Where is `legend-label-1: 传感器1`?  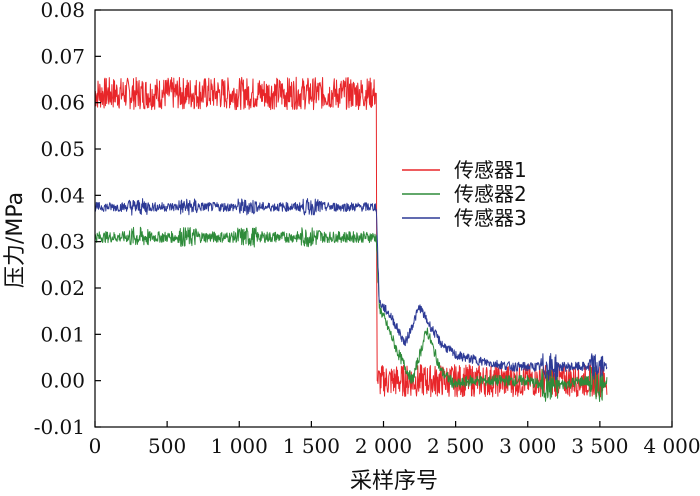 legend-label-1: 传感器1 is located at coordinates (490, 170).